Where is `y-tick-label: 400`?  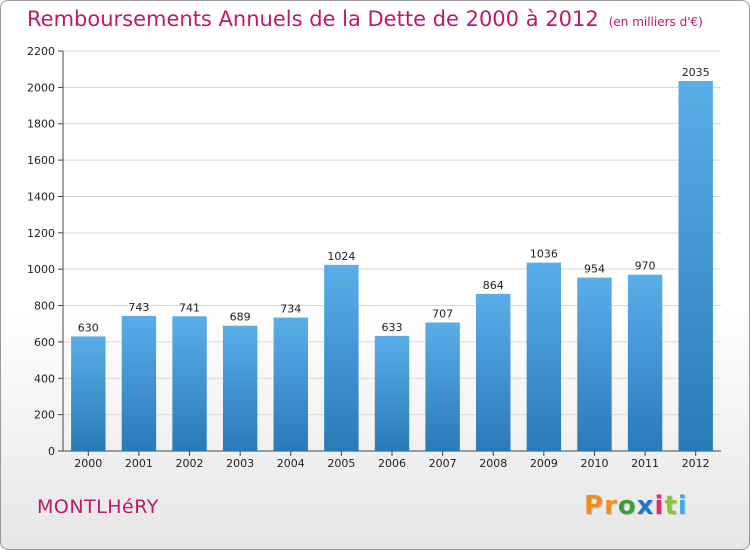 y-tick-label: 400 is located at coordinates (44, 378).